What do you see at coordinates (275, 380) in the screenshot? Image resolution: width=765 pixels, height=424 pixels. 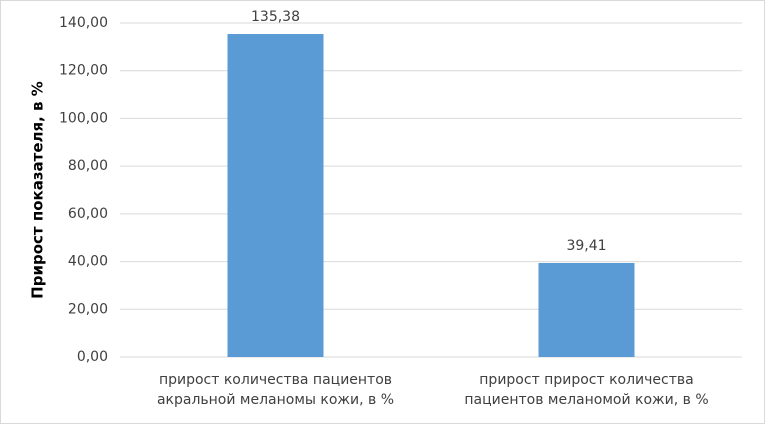 I see `x-tick-label: прирост количества пациентов` at bounding box center [275, 380].